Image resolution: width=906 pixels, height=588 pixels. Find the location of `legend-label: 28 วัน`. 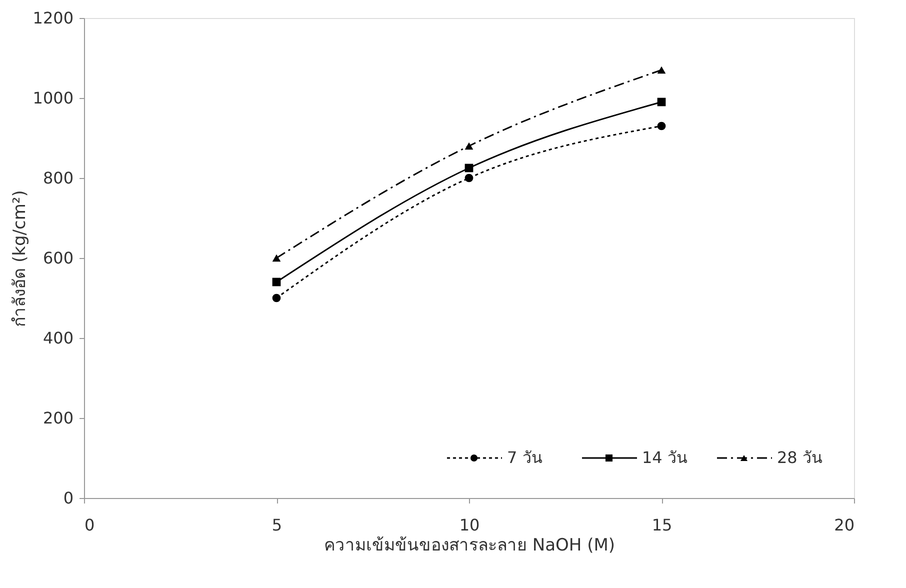

legend-label: 28 วัน is located at coordinates (799, 457).